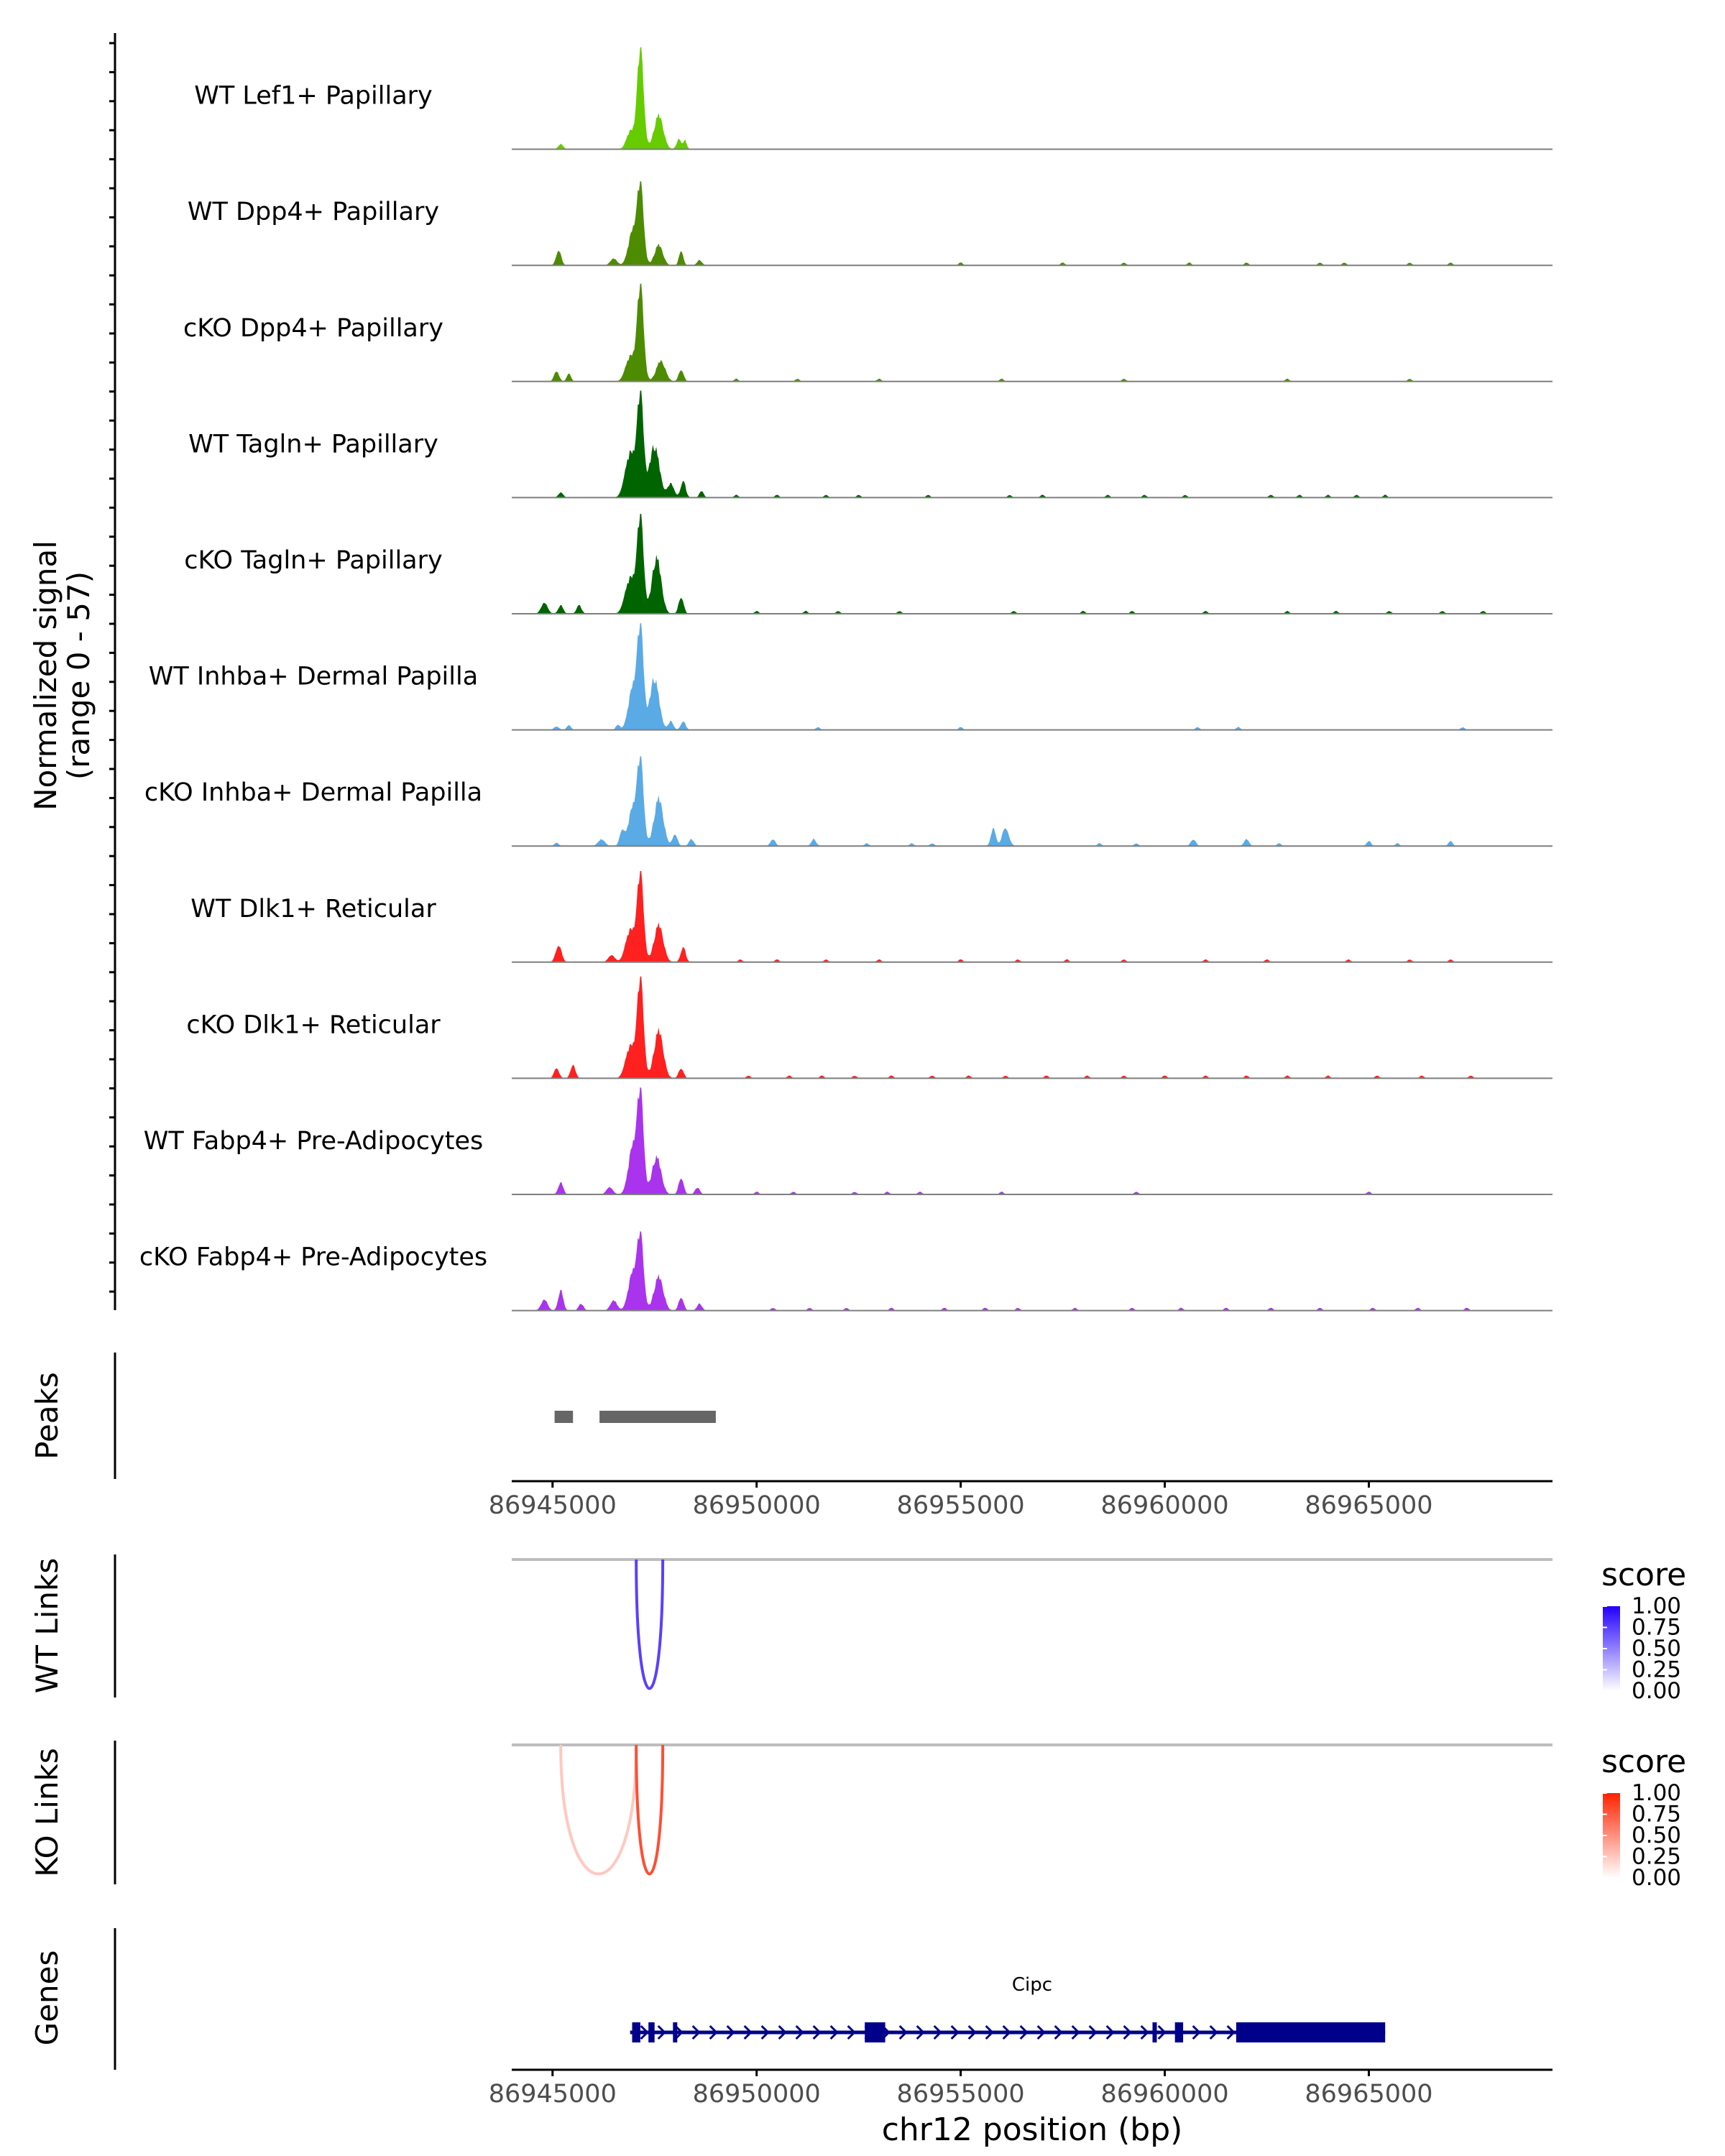 The image size is (1725, 2156). I want to click on track-label: WT Inhba+ Dermal Papilla, so click(313, 677).